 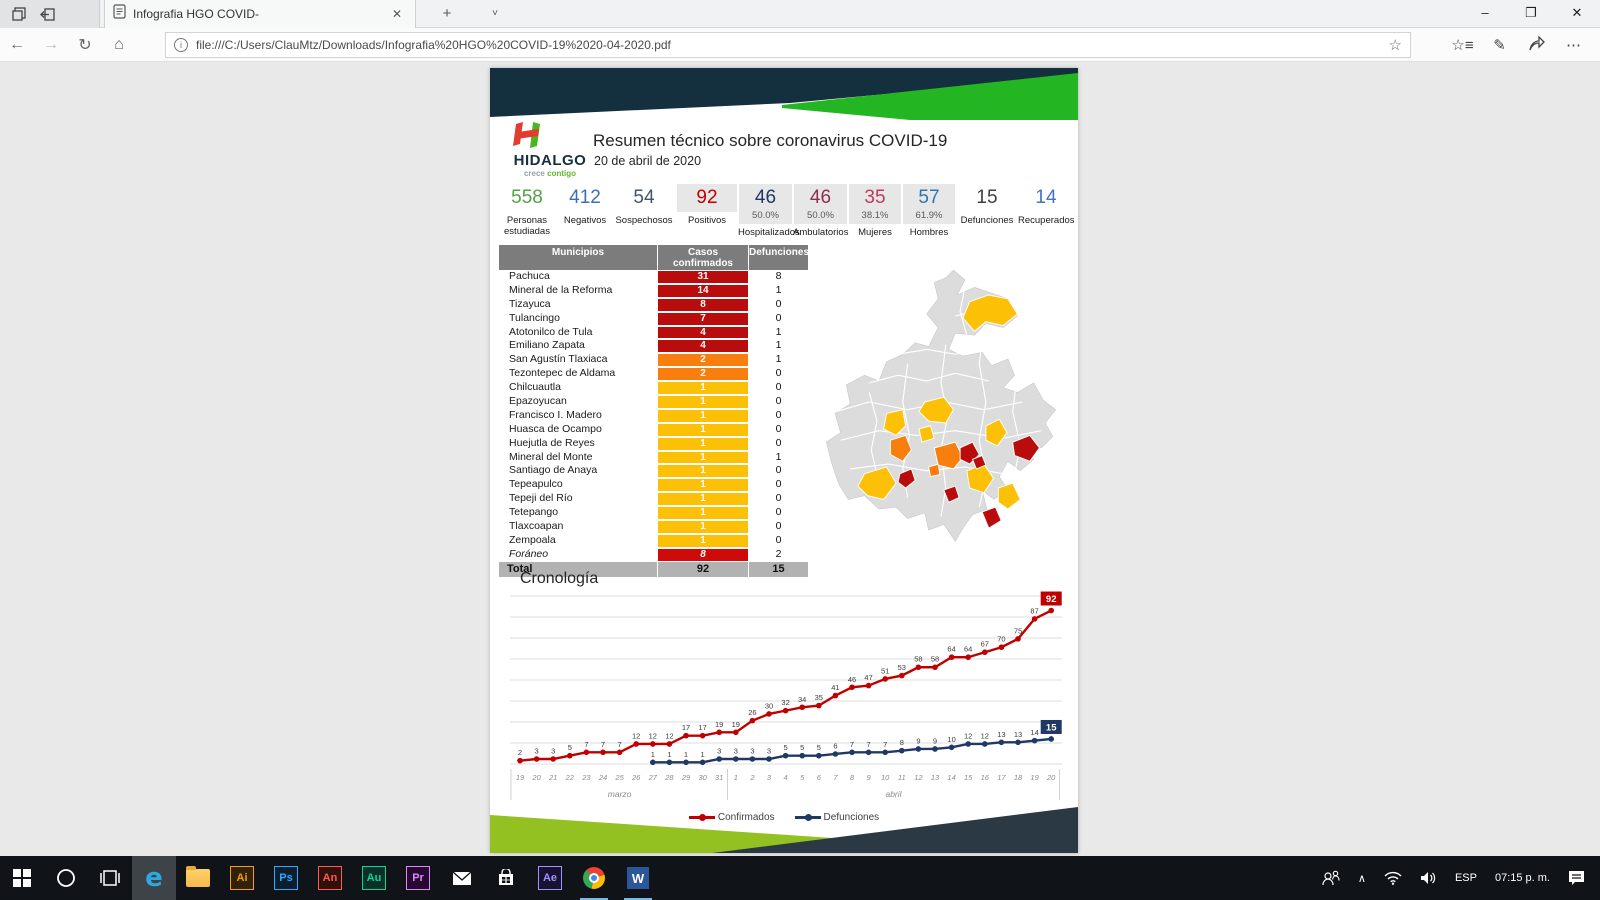 What do you see at coordinates (784, 94) in the screenshot?
I see `header-banner` at bounding box center [784, 94].